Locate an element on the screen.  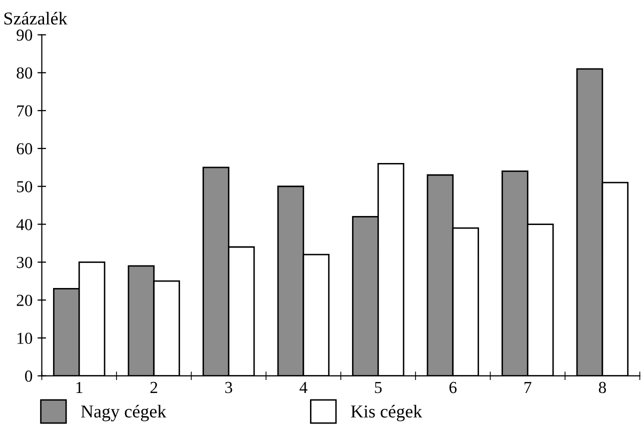
x-tick-label: 6 is located at coordinates (453, 388).